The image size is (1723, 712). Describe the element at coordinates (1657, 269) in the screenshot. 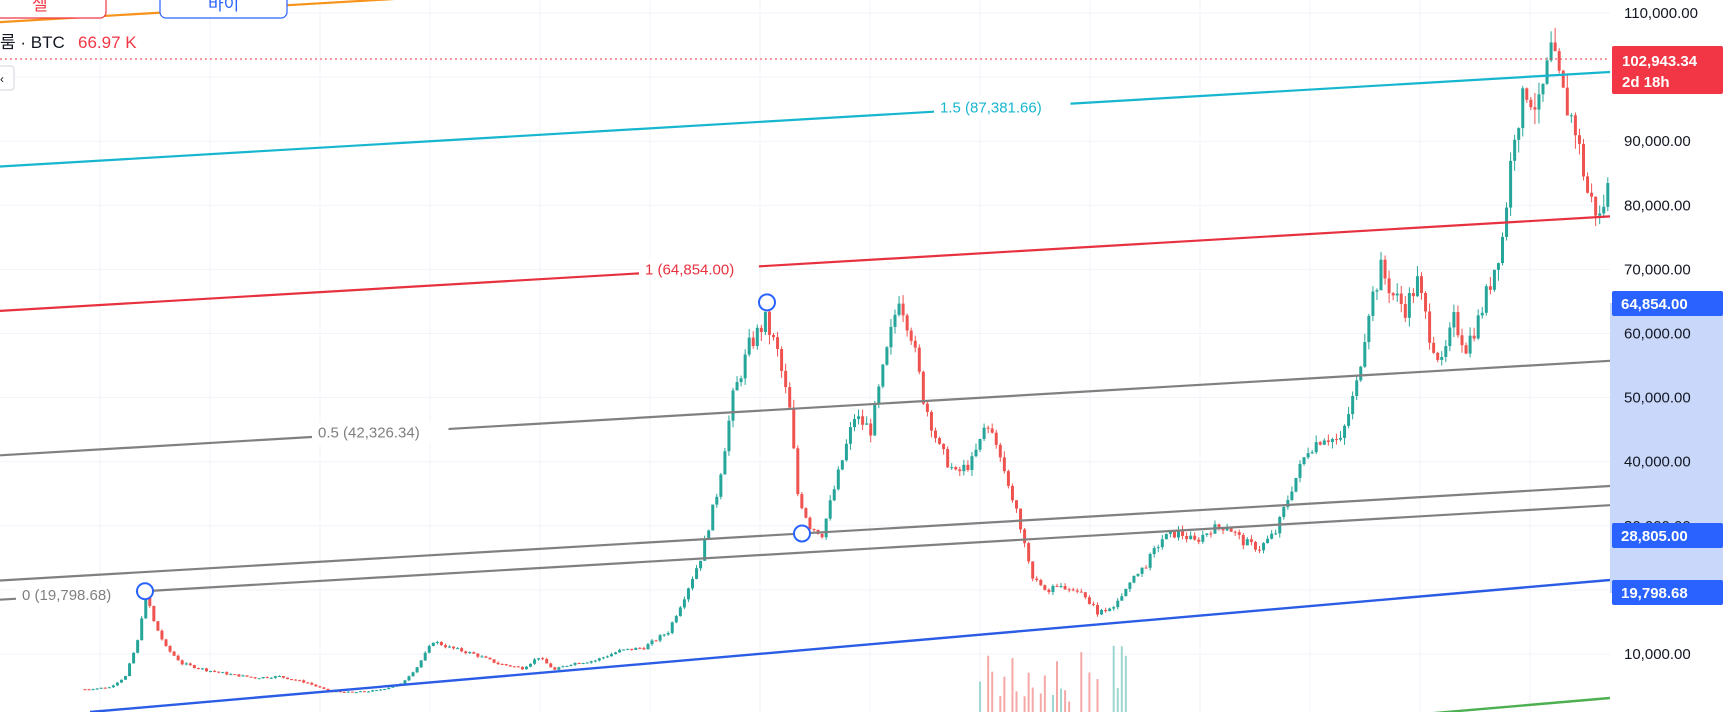

I see `y-tick-label: 70,000.00` at that location.